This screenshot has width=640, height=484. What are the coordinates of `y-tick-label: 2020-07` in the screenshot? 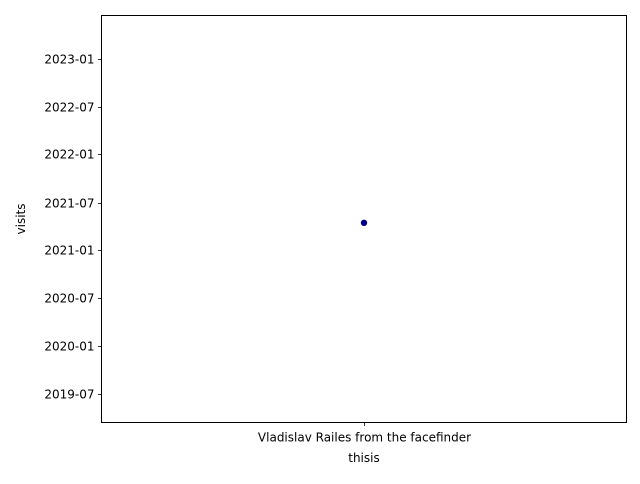 It's located at (69, 299).